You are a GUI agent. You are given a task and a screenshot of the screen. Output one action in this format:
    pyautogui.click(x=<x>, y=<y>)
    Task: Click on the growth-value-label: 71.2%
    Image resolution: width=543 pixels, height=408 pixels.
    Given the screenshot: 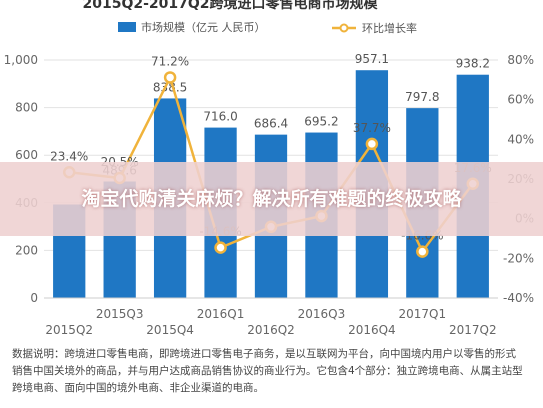 What is the action you would take?
    pyautogui.click(x=170, y=61)
    